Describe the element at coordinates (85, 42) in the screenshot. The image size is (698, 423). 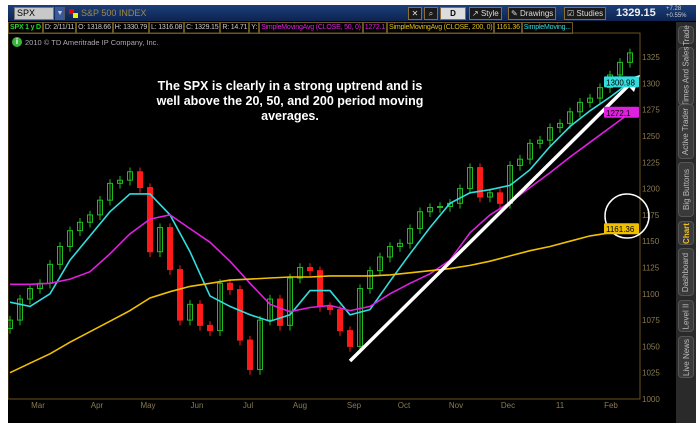
I see `copyright: i 2010 © TD Ameritrade IP Company, Inc.` at that location.